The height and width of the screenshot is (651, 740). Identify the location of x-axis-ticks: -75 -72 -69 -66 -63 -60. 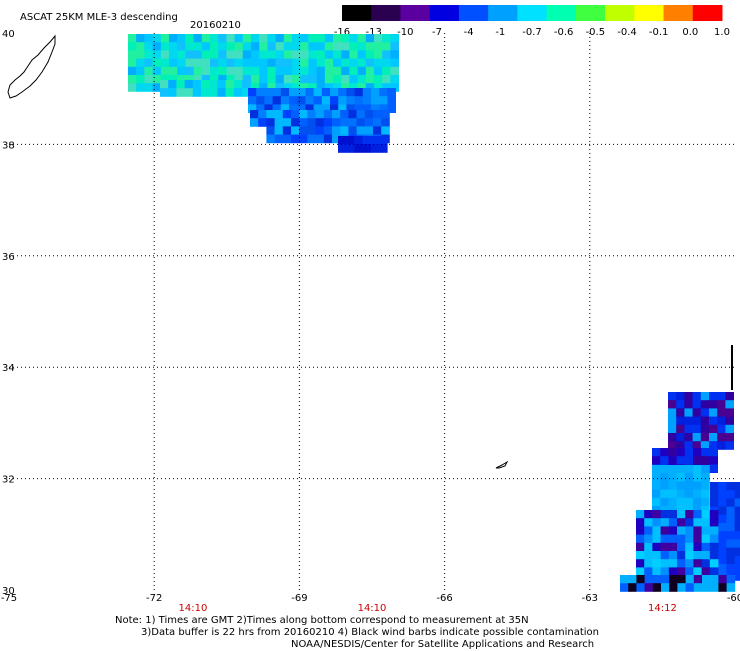
(370, 598).